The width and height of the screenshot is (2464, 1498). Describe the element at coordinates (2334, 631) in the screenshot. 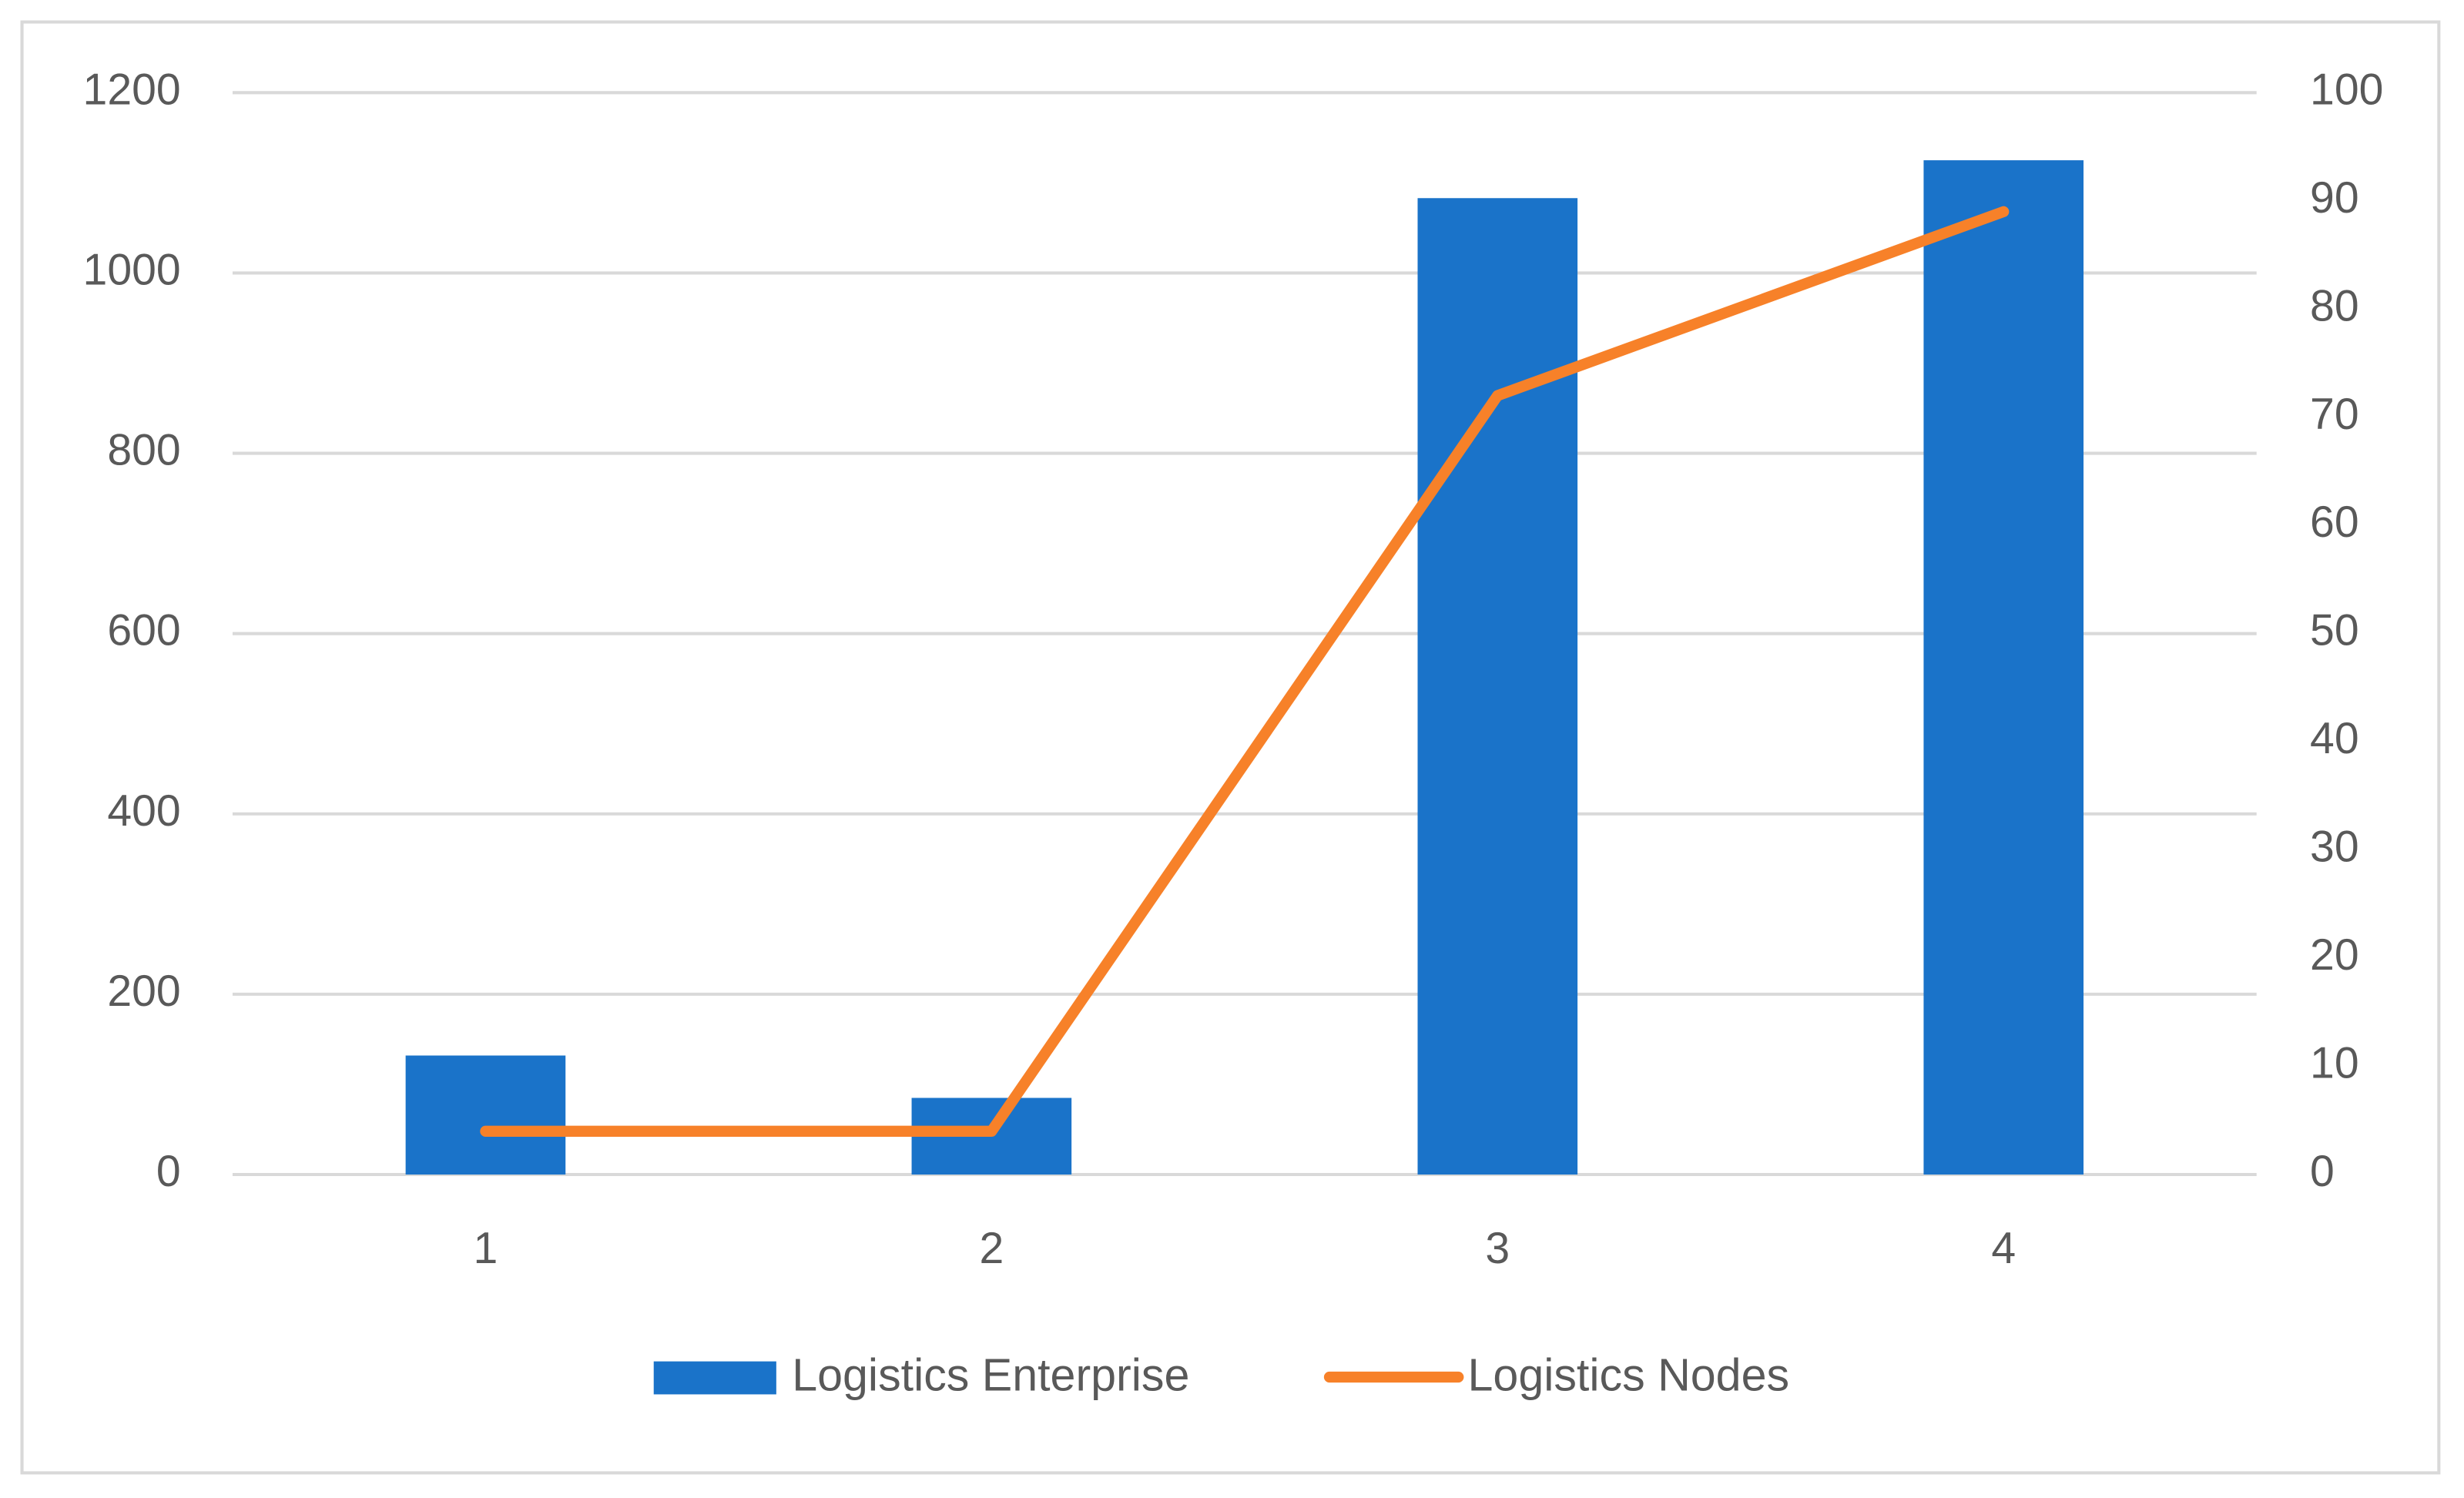

I see `y2-tick-label: 50` at that location.